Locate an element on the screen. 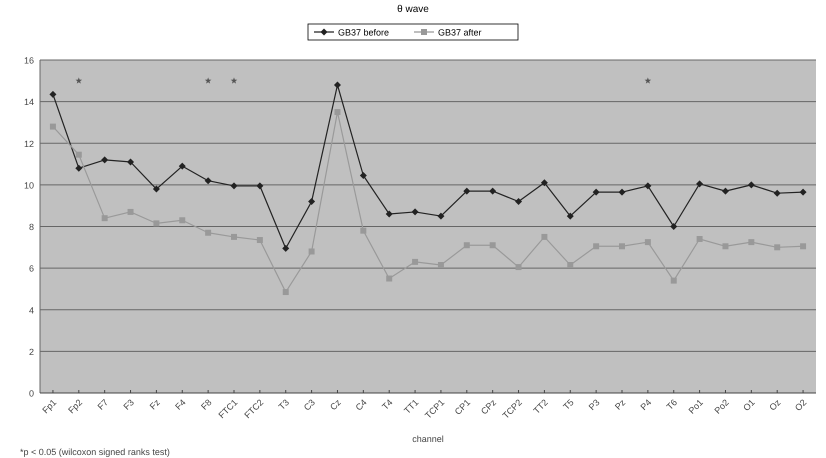 Image resolution: width=826 pixels, height=458 pixels. legend-label: GB37 before is located at coordinates (364, 33).